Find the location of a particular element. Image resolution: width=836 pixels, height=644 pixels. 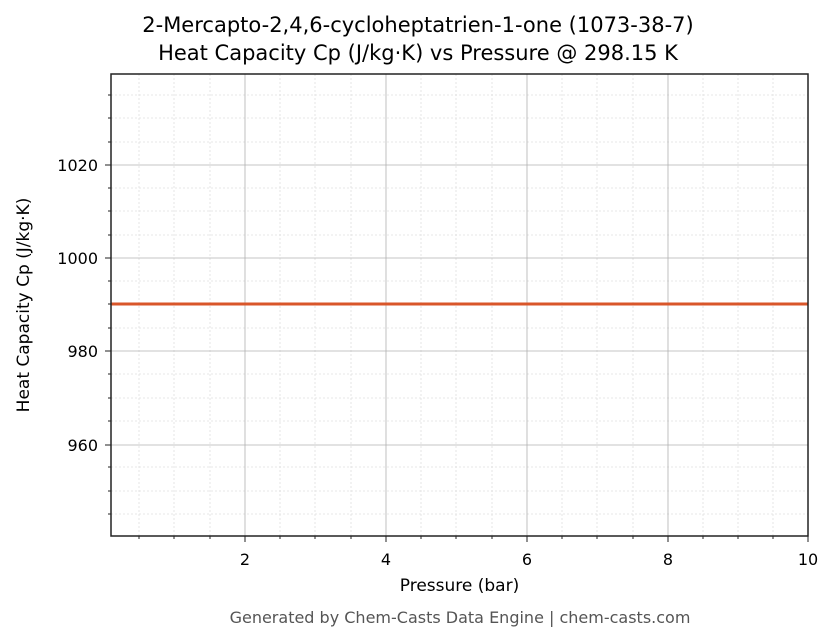

x-axis-label: Pressure (bar) is located at coordinates (459, 586).